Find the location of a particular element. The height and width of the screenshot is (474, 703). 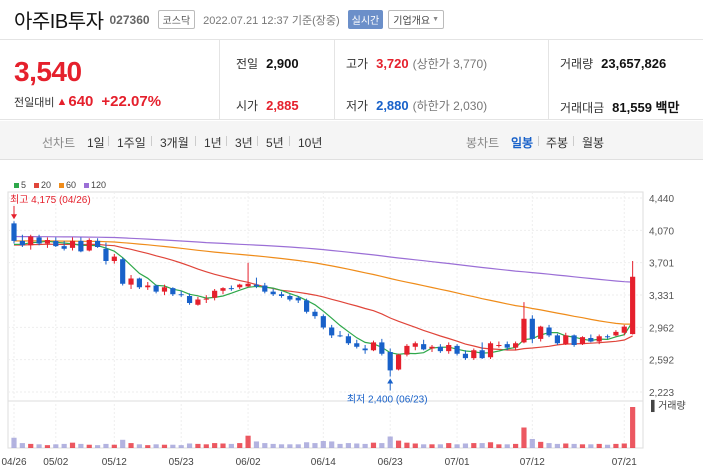

open-label: 시가 is located at coordinates (247, 106).